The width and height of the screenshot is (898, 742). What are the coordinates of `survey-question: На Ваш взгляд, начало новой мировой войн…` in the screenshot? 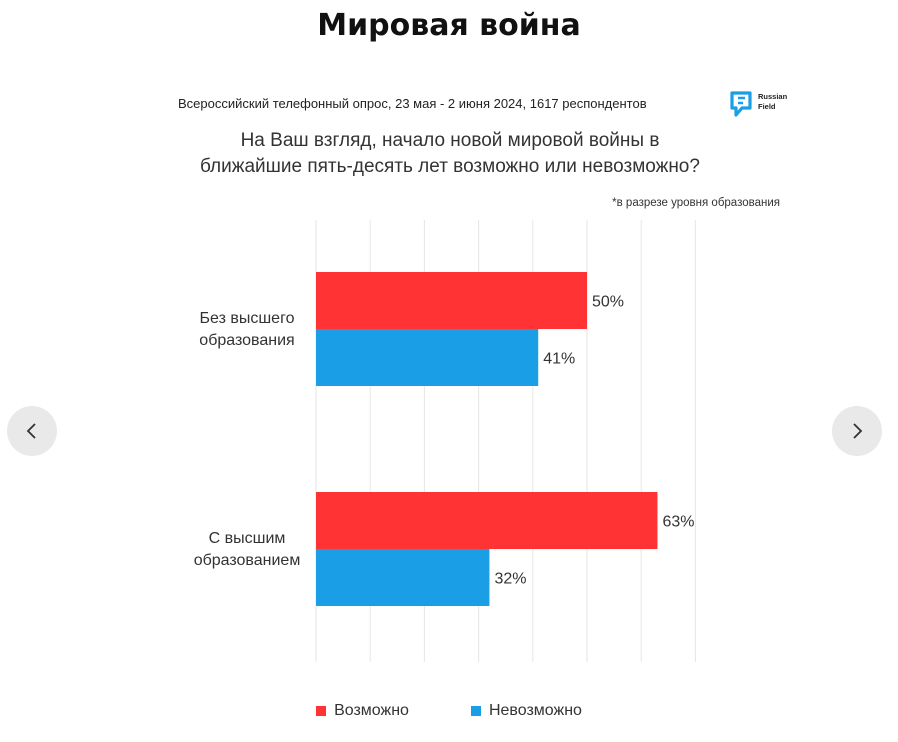 It's located at (450, 153).